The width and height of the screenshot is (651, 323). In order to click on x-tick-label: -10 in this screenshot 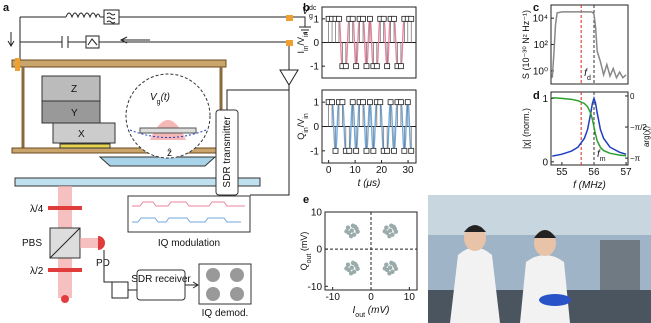, I will do `click(332, 297)`.